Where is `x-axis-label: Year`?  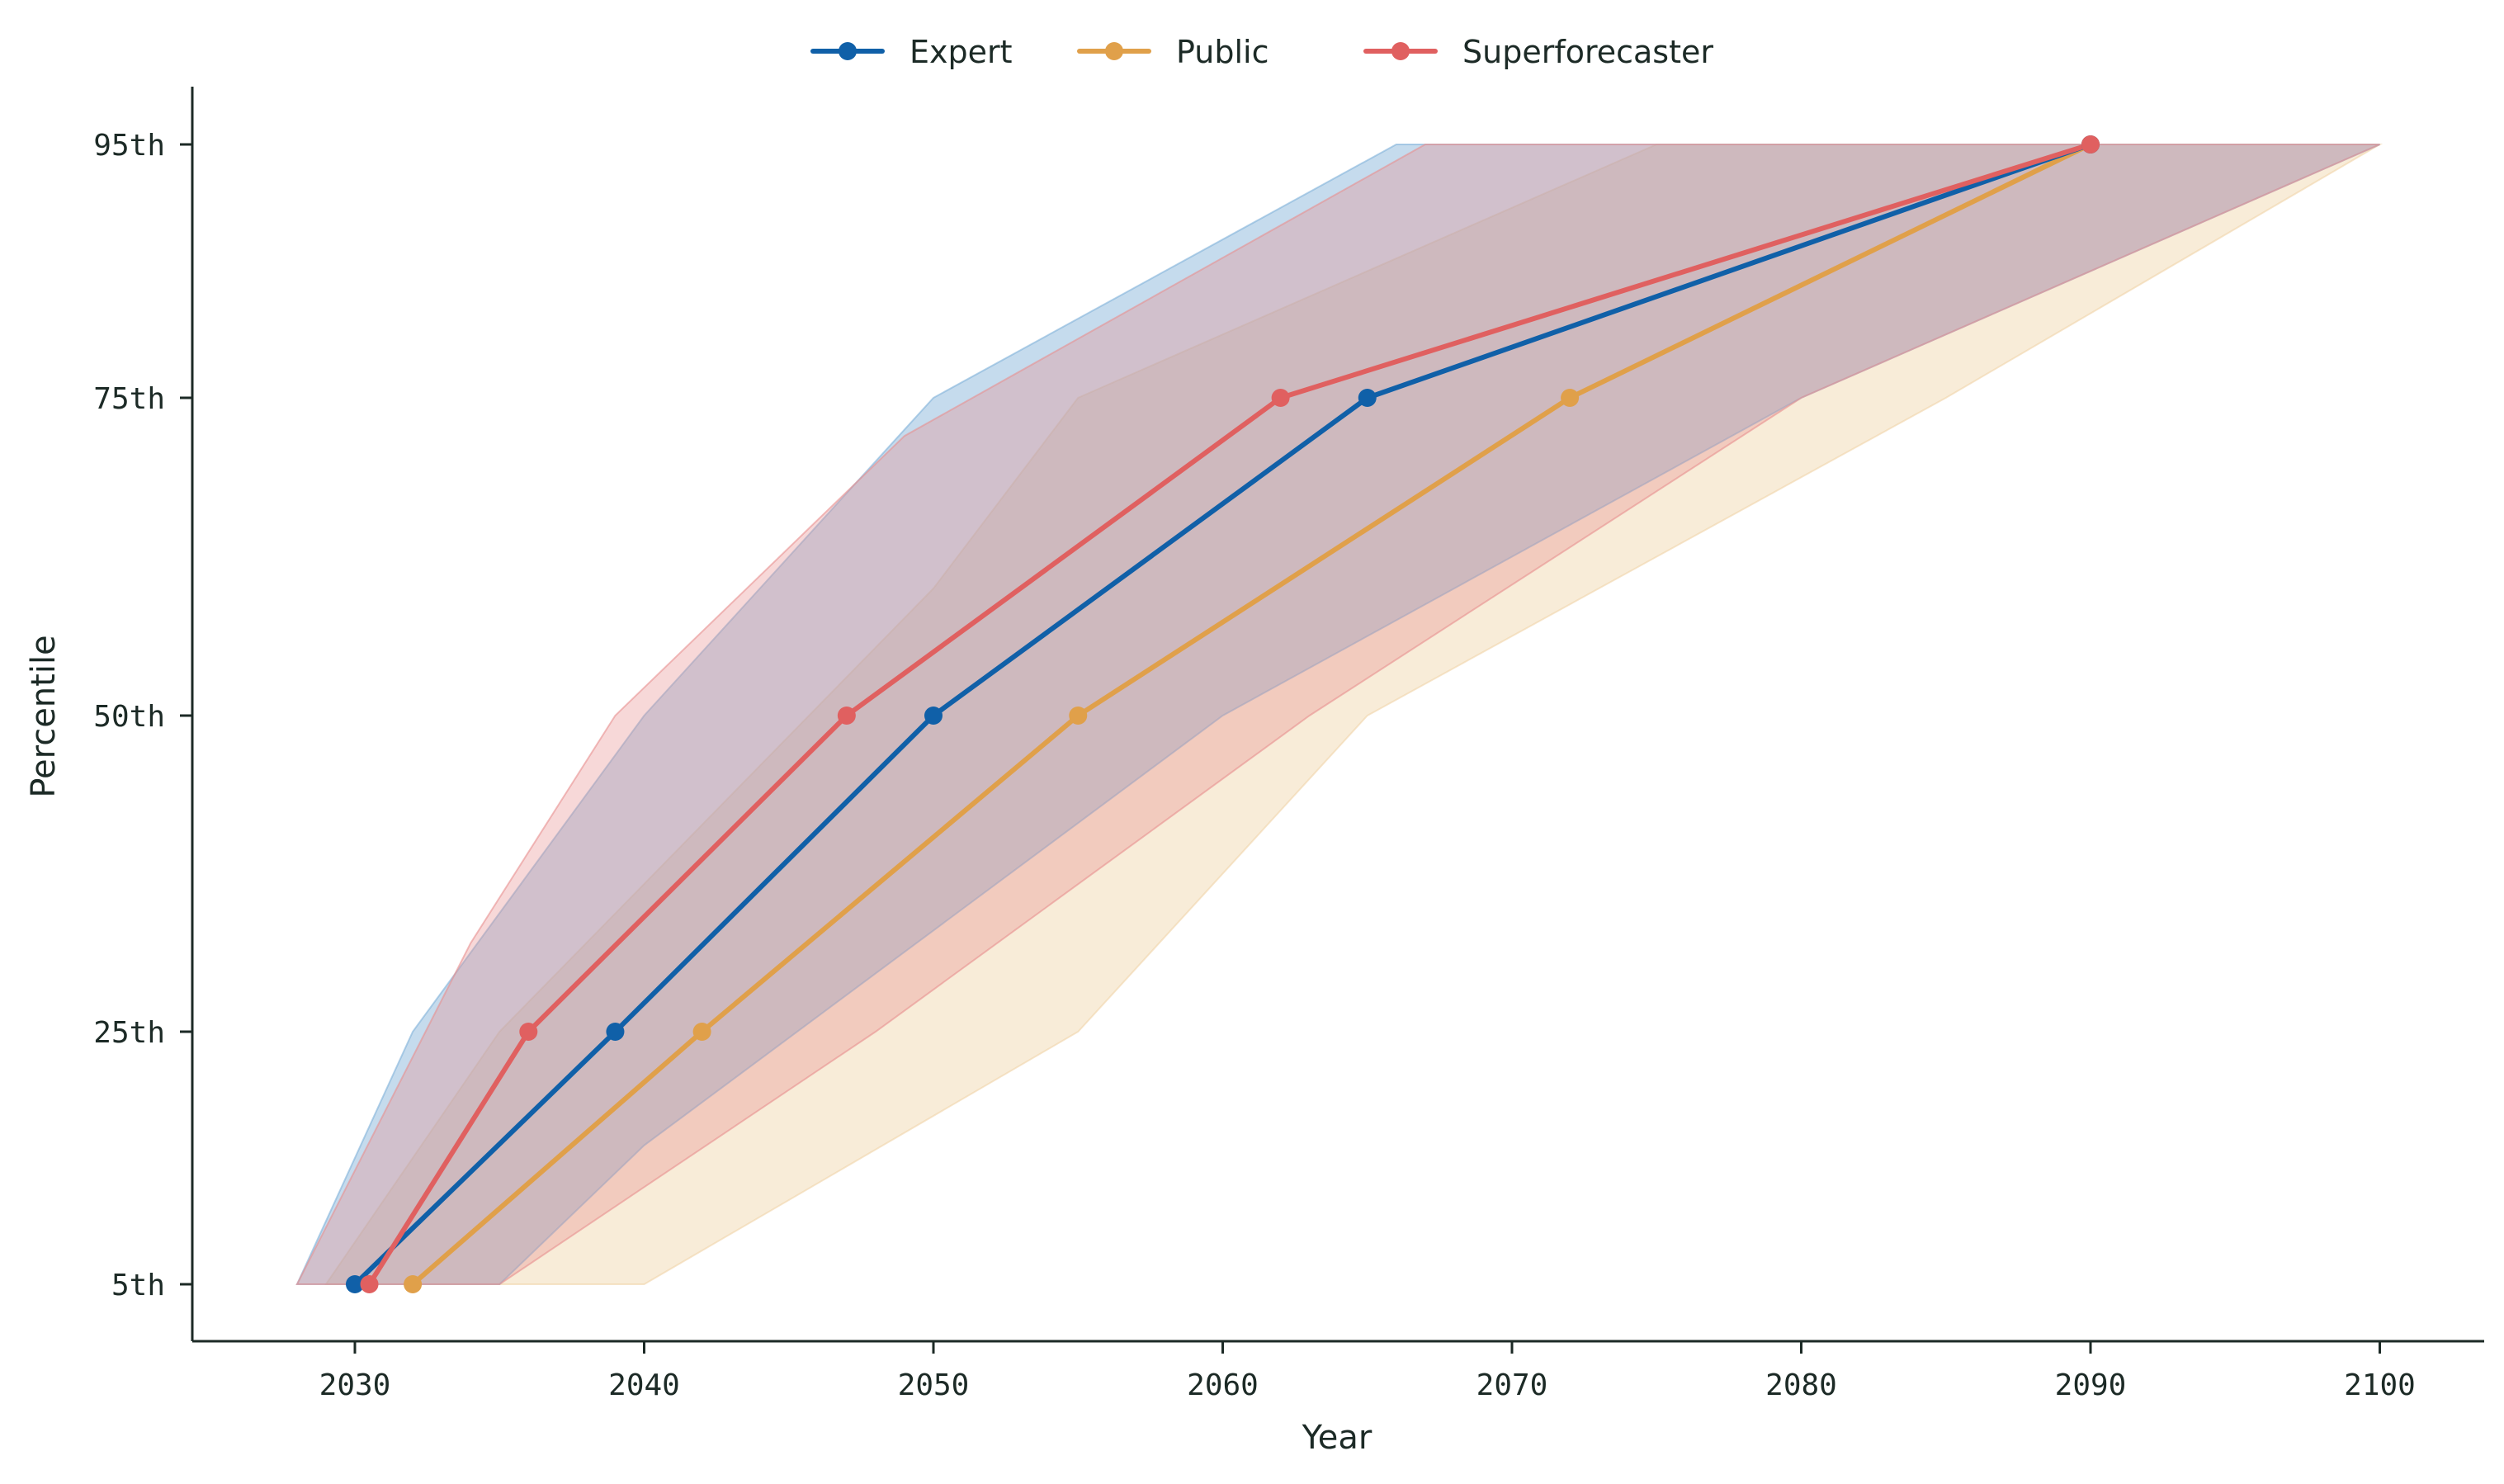 x-axis-label: Year is located at coordinates (1337, 1438).